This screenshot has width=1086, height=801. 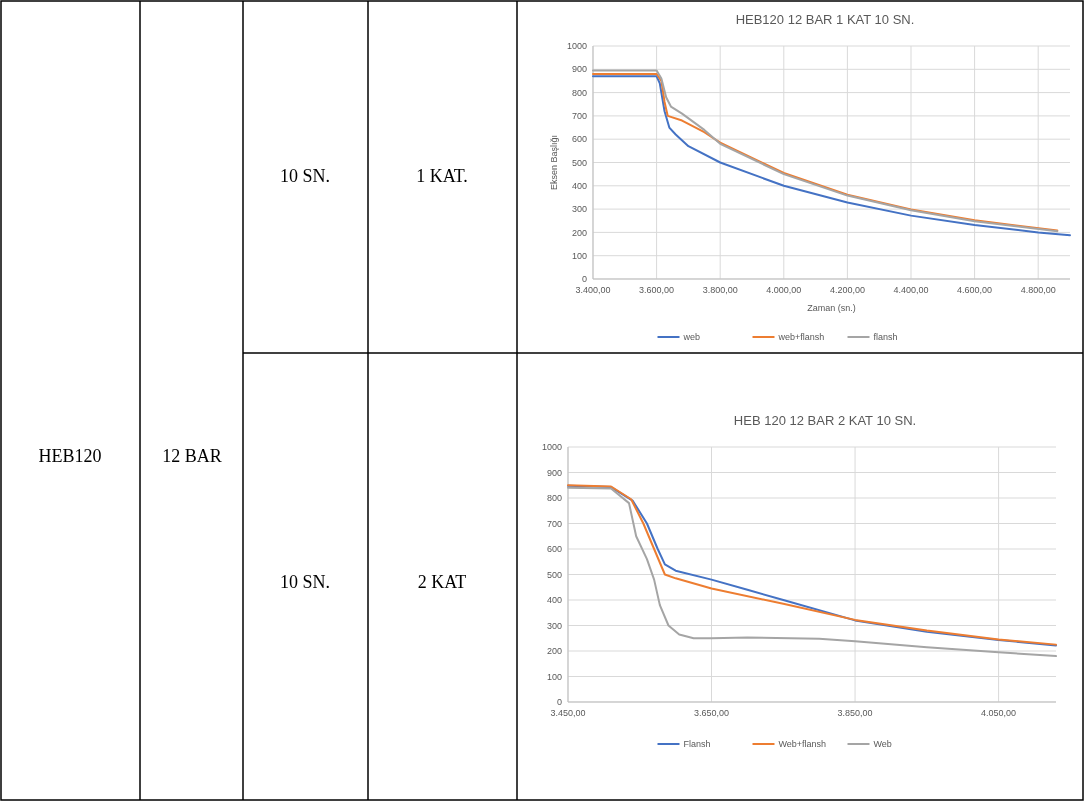 What do you see at coordinates (911, 290) in the screenshot?
I see `x-tick-label: 4.400,00` at bounding box center [911, 290].